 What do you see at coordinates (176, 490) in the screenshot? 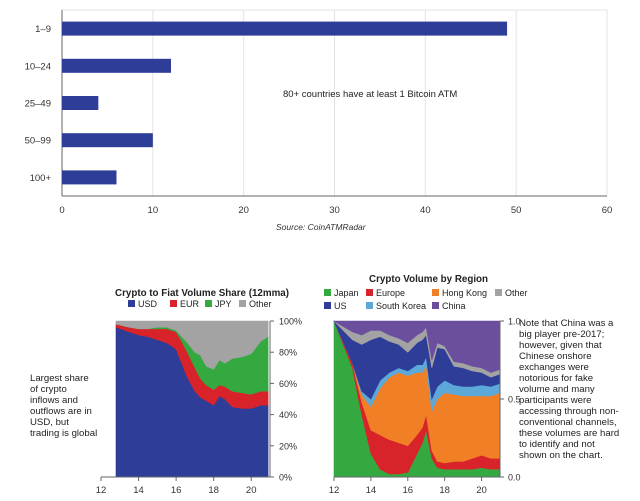
I see `fiat-share-x-tick-label: 16` at bounding box center [176, 490].